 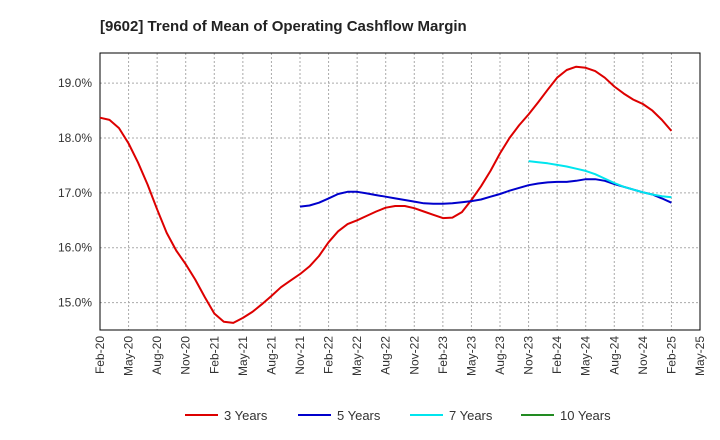 What do you see at coordinates (585, 415) in the screenshot?
I see `legend-label: 10 Years` at bounding box center [585, 415].